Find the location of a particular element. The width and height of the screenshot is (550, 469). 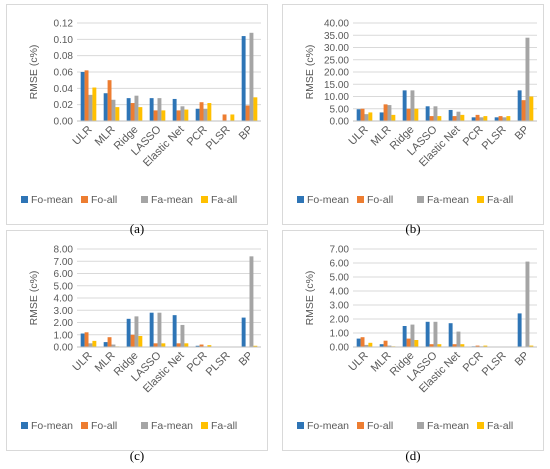

legend-label-fo-mean: Fo-mean is located at coordinates (52, 426).